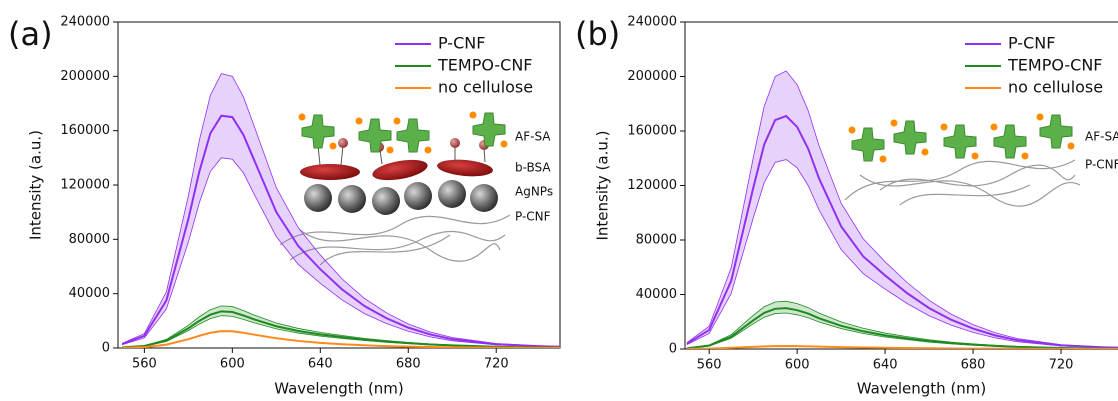 The image size is (1118, 401). What do you see at coordinates (534, 192) in the screenshot?
I see `annotation: AgNPs` at bounding box center [534, 192].